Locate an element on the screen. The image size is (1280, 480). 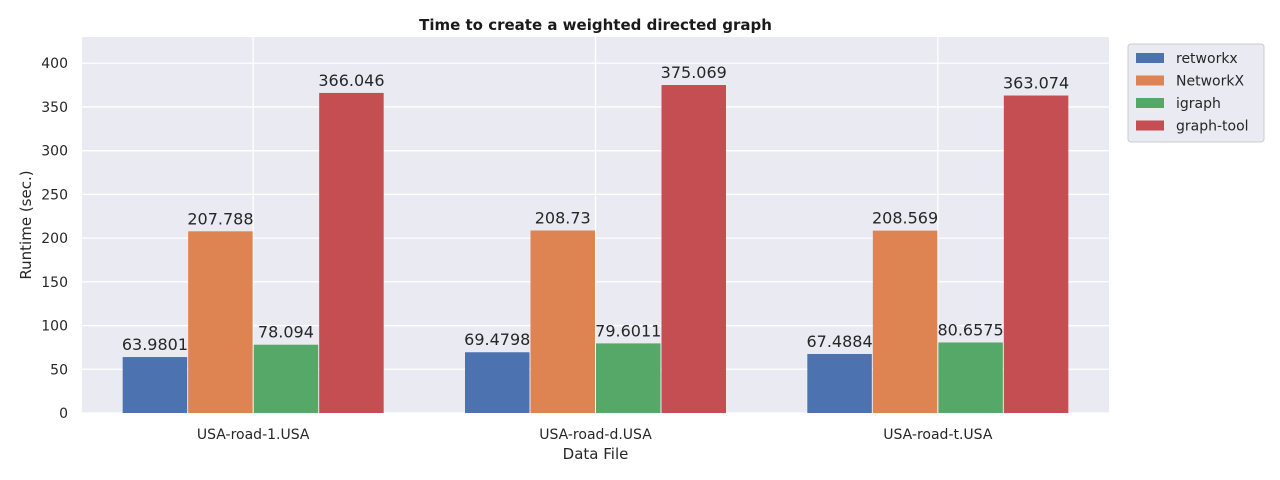
data-label: 207.788 is located at coordinates (220, 218).